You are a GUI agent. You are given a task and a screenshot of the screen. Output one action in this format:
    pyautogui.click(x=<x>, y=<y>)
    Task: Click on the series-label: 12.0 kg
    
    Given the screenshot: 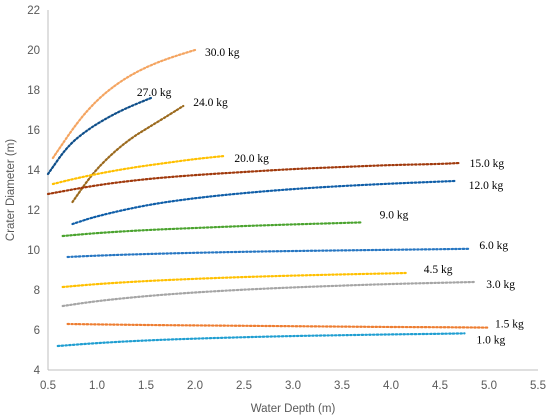 What is the action you would take?
    pyautogui.click(x=486, y=186)
    